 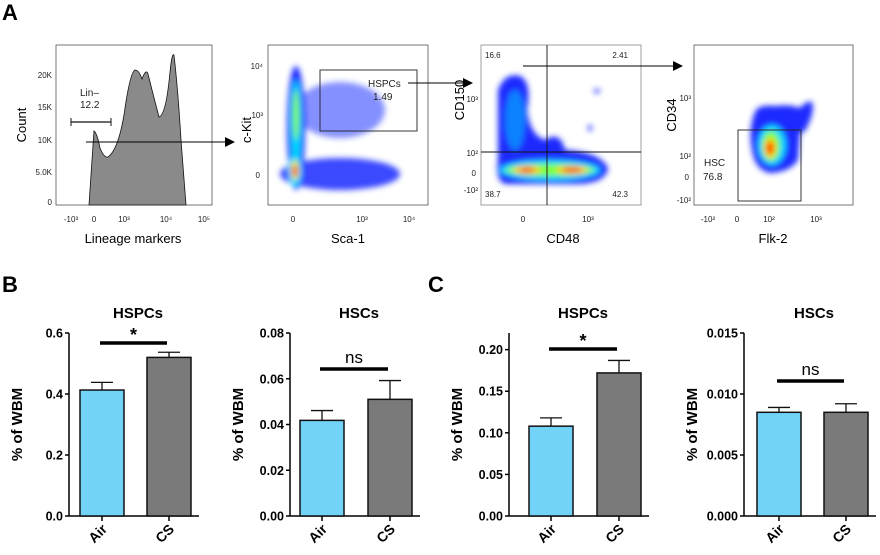 What do you see at coordinates (21, 124) in the screenshot?
I see `y-axis-label: Count` at bounding box center [21, 124].